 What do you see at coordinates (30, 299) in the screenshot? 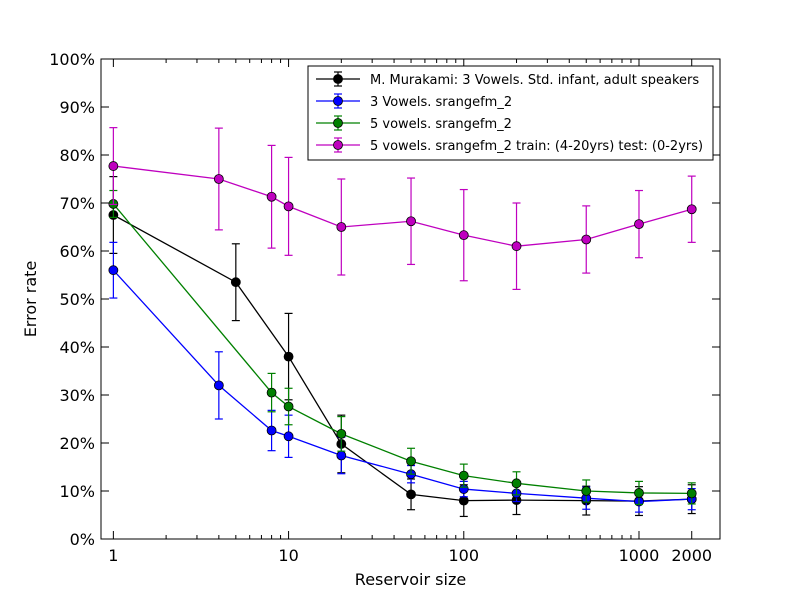
I see `y-axis-label: Error rate` at bounding box center [30, 299].